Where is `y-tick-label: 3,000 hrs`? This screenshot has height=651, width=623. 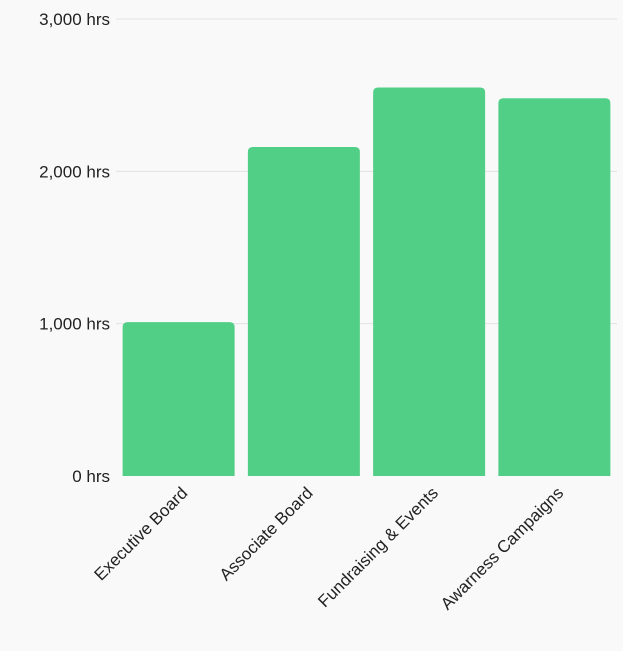 y-tick-label: 3,000 hrs is located at coordinates (74, 19).